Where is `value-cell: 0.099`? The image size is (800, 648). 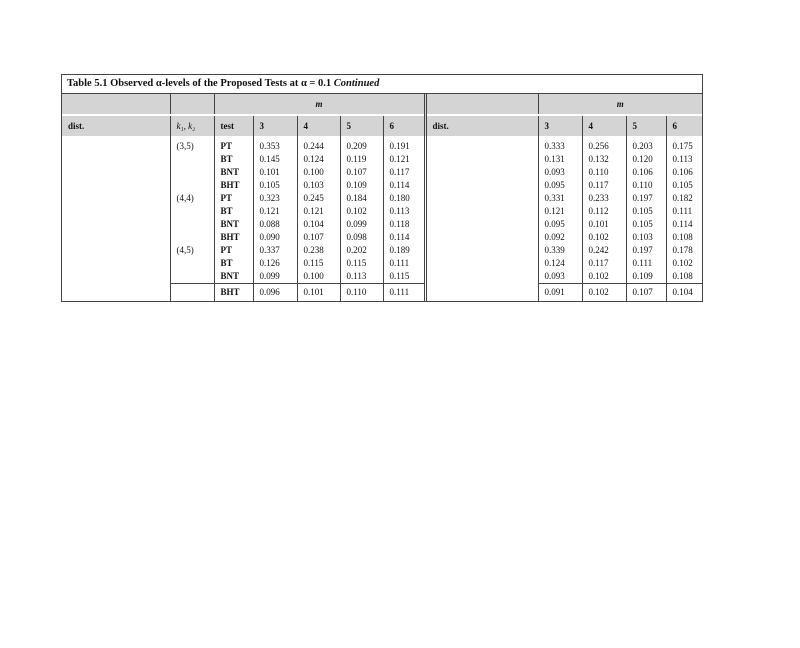 value-cell: 0.099 is located at coordinates (274, 277).